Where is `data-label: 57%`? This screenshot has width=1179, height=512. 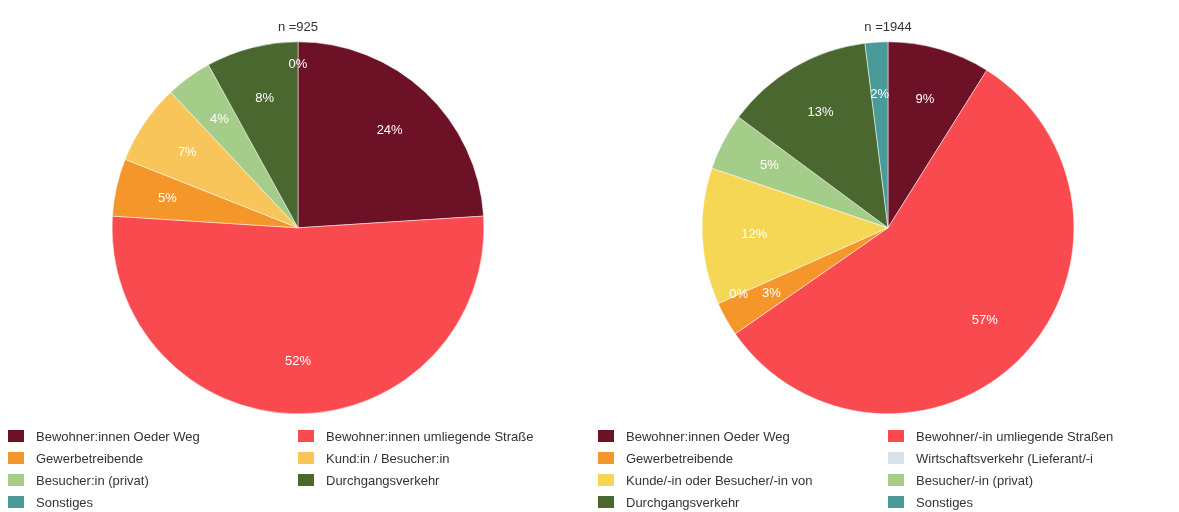
data-label: 57% is located at coordinates (985, 319).